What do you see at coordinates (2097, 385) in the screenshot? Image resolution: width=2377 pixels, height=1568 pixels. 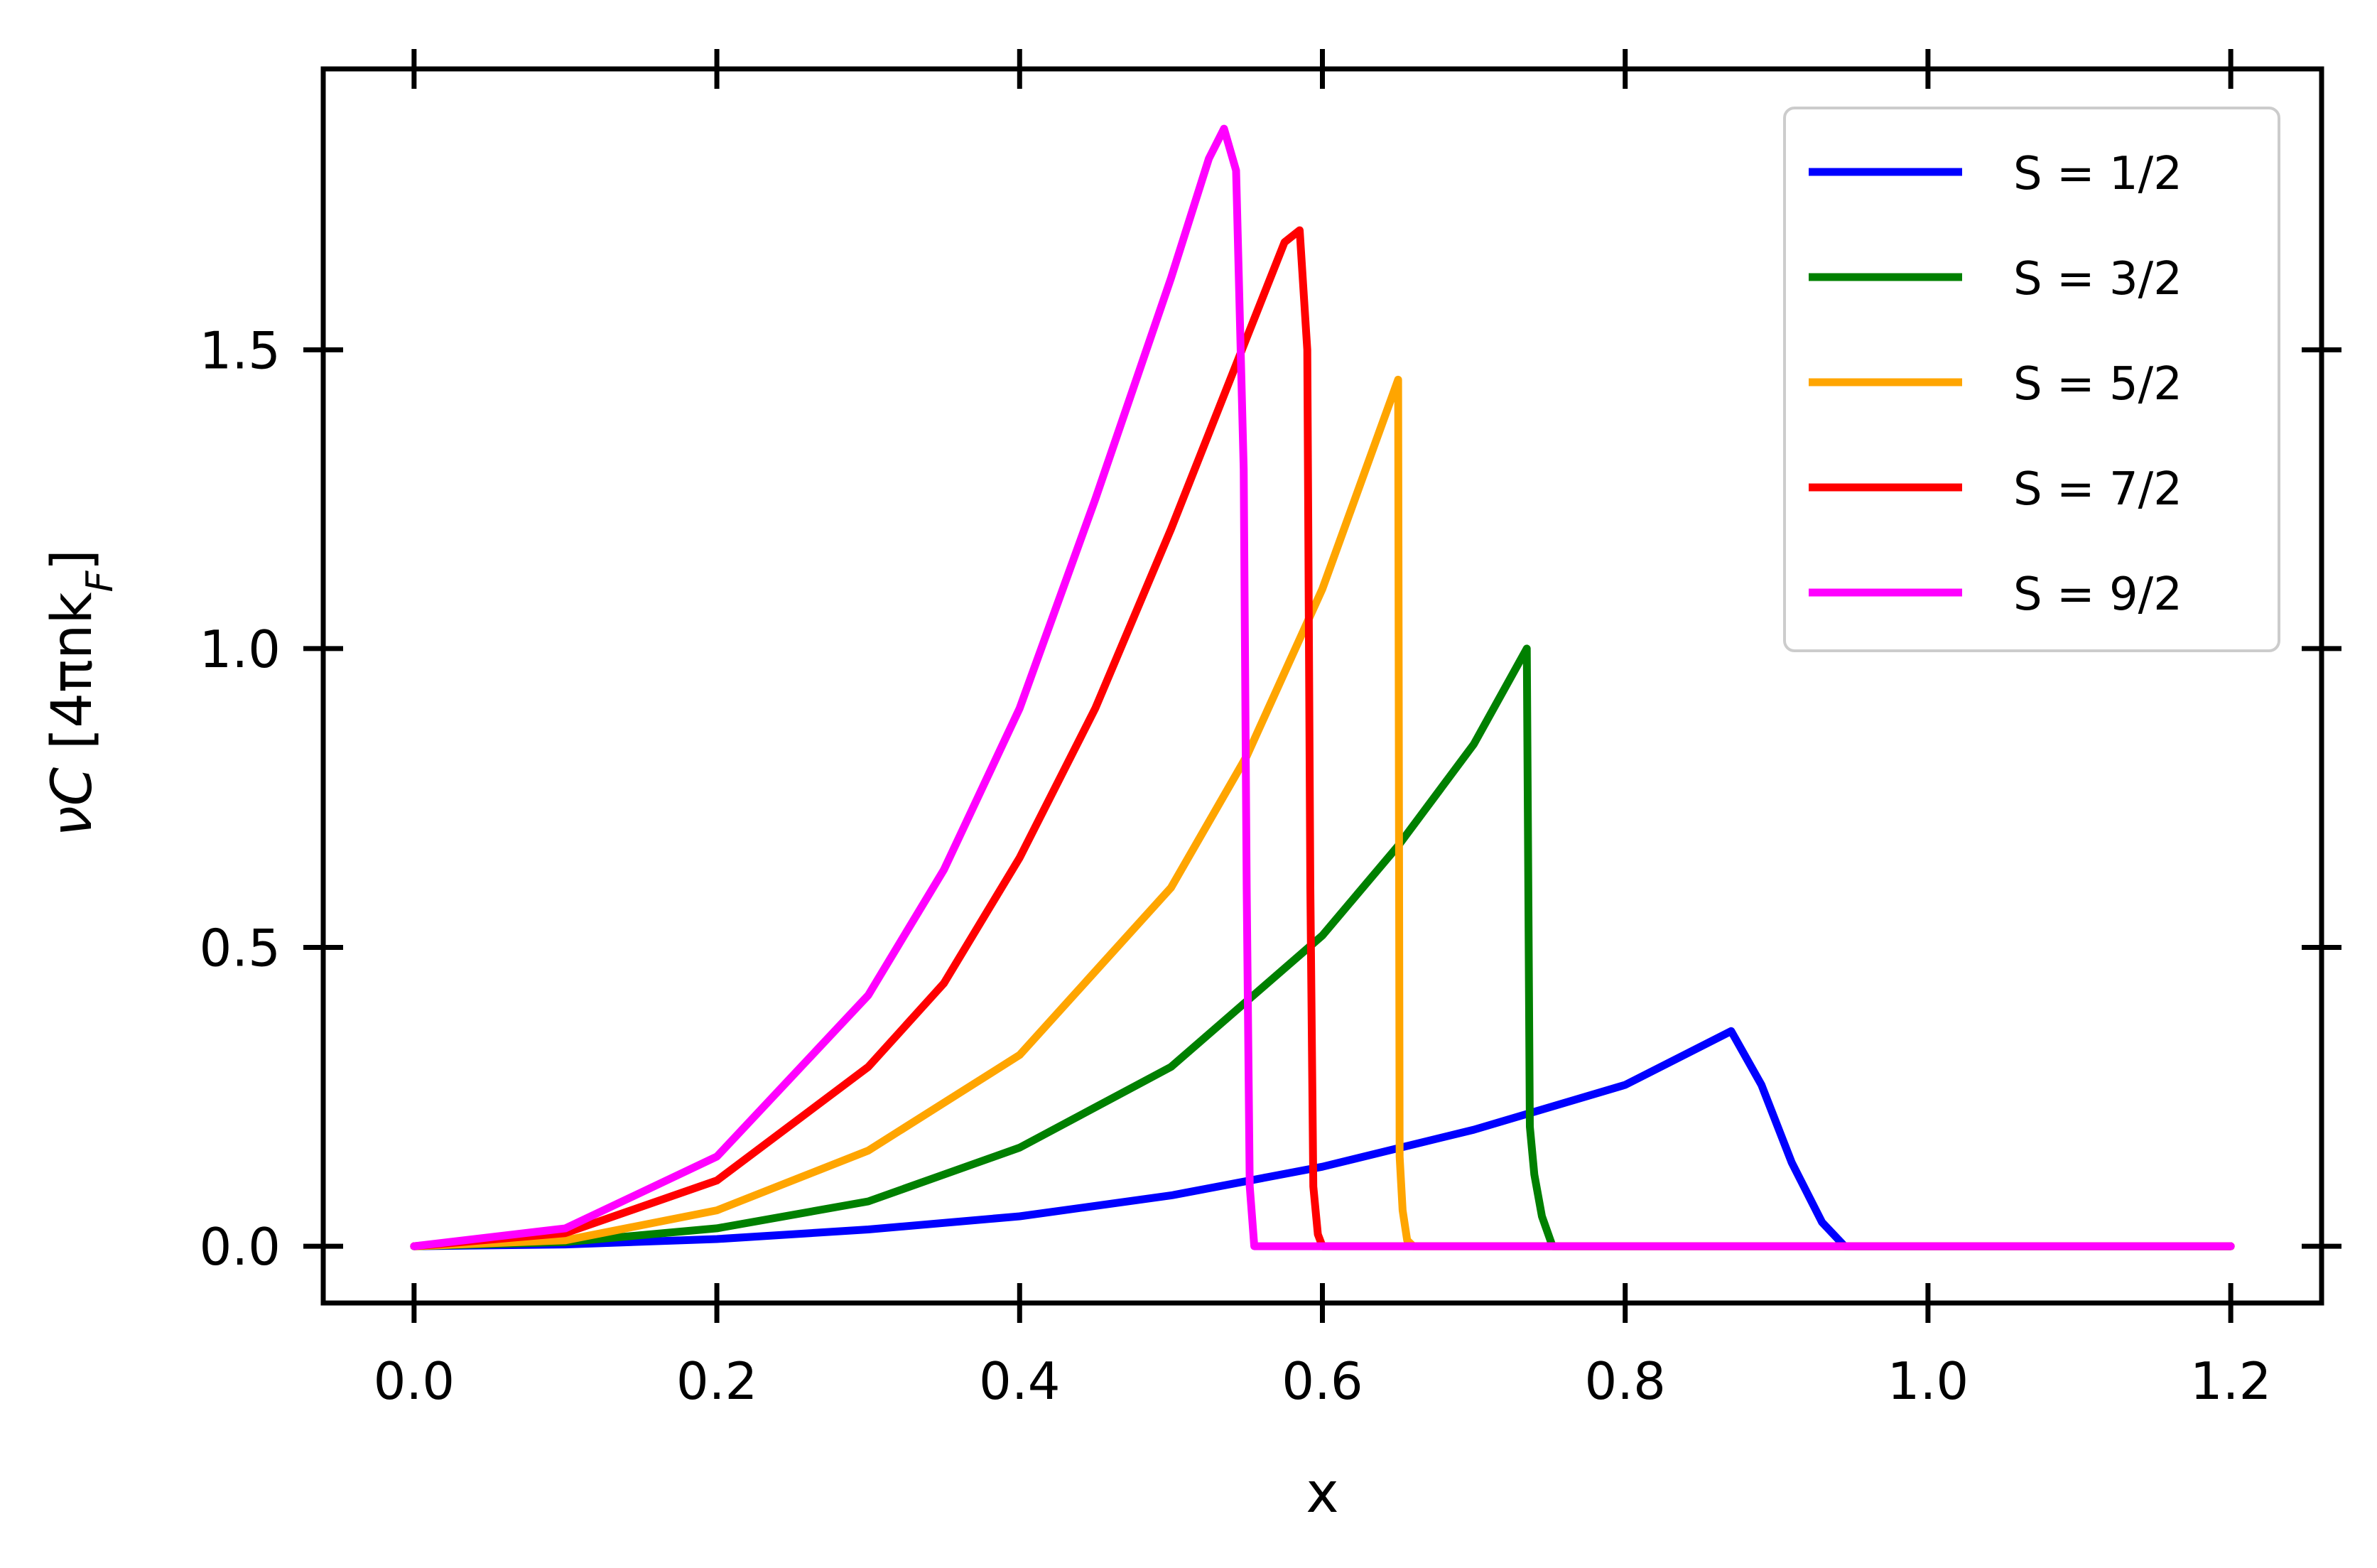 I see `legend-label-3: S = 5/2` at bounding box center [2097, 385].